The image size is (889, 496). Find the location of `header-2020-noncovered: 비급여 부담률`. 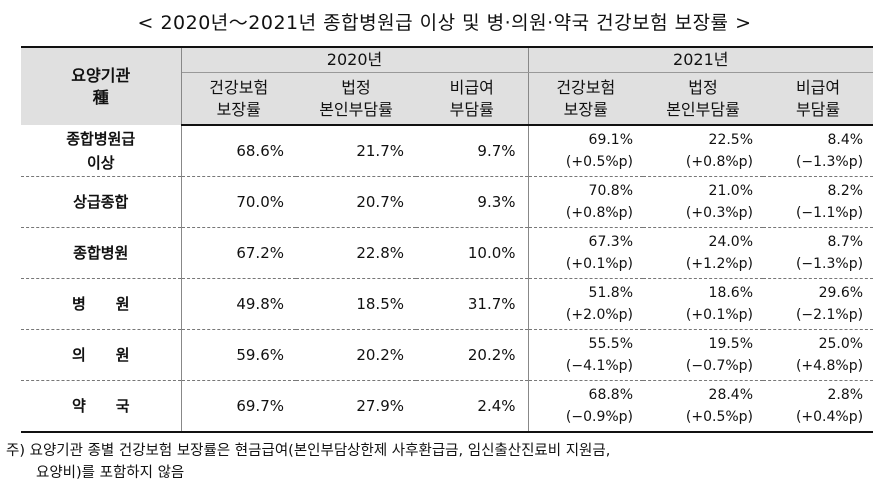

header-2020-noncovered: 비급여 부담률 is located at coordinates (472, 99).